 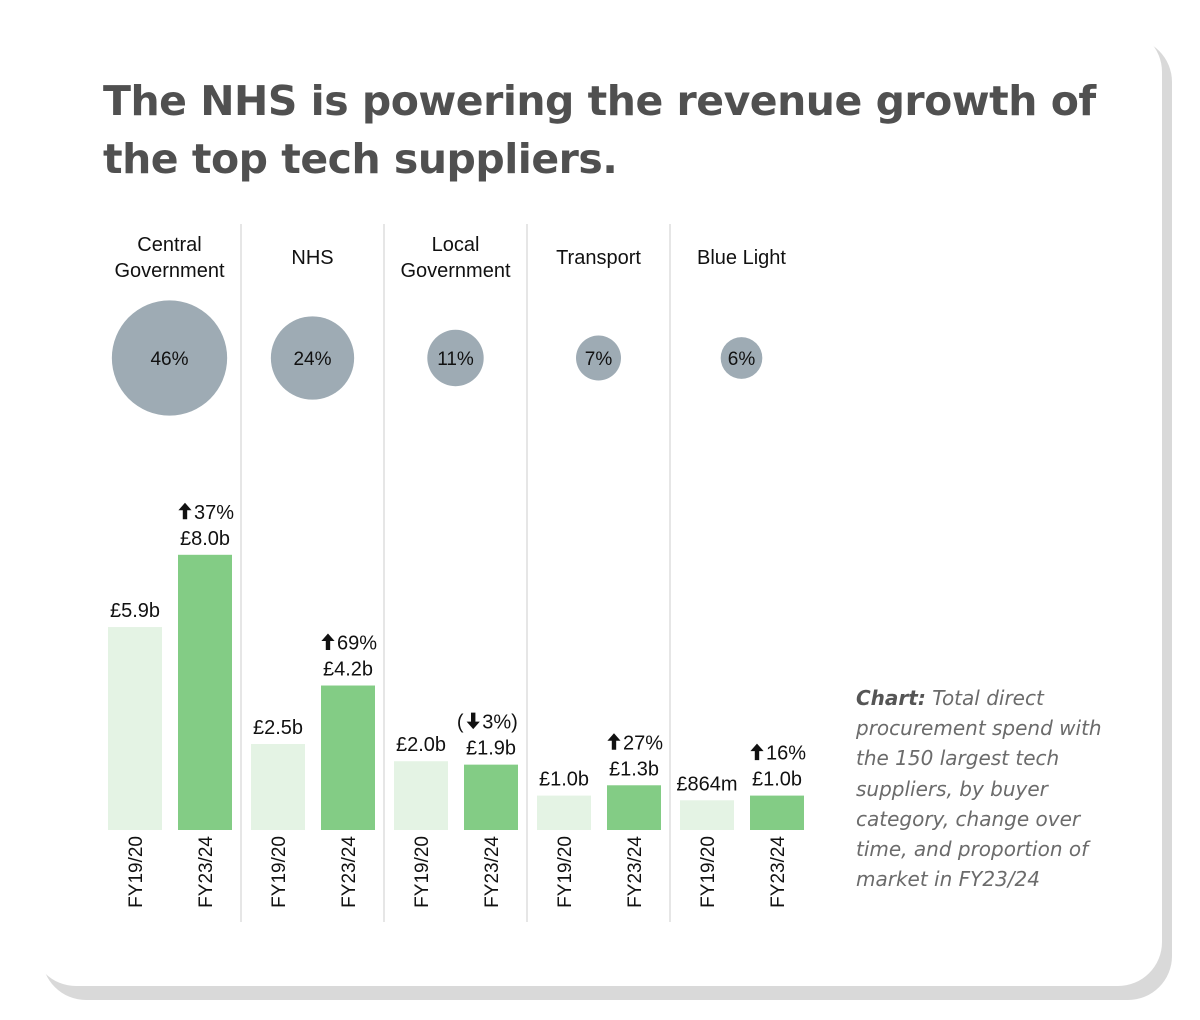 I want to click on value-label-local-government-fy23-24: £1.9b, so click(x=491, y=749).